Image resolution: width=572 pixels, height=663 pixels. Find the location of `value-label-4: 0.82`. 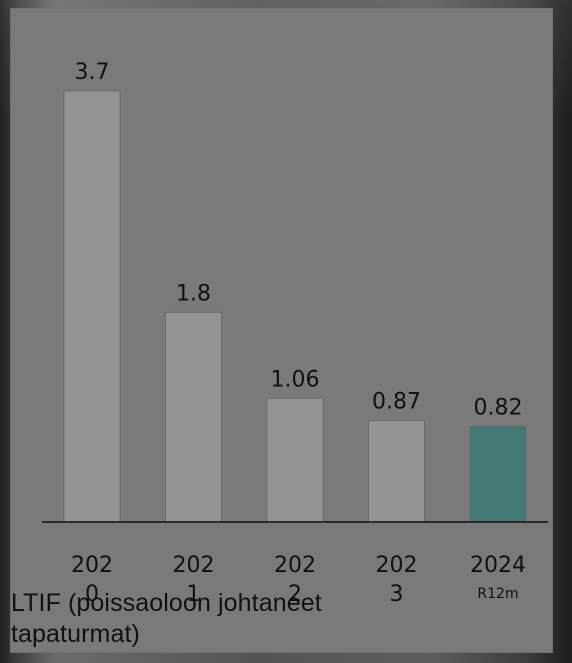

value-label-4: 0.82 is located at coordinates (498, 407).